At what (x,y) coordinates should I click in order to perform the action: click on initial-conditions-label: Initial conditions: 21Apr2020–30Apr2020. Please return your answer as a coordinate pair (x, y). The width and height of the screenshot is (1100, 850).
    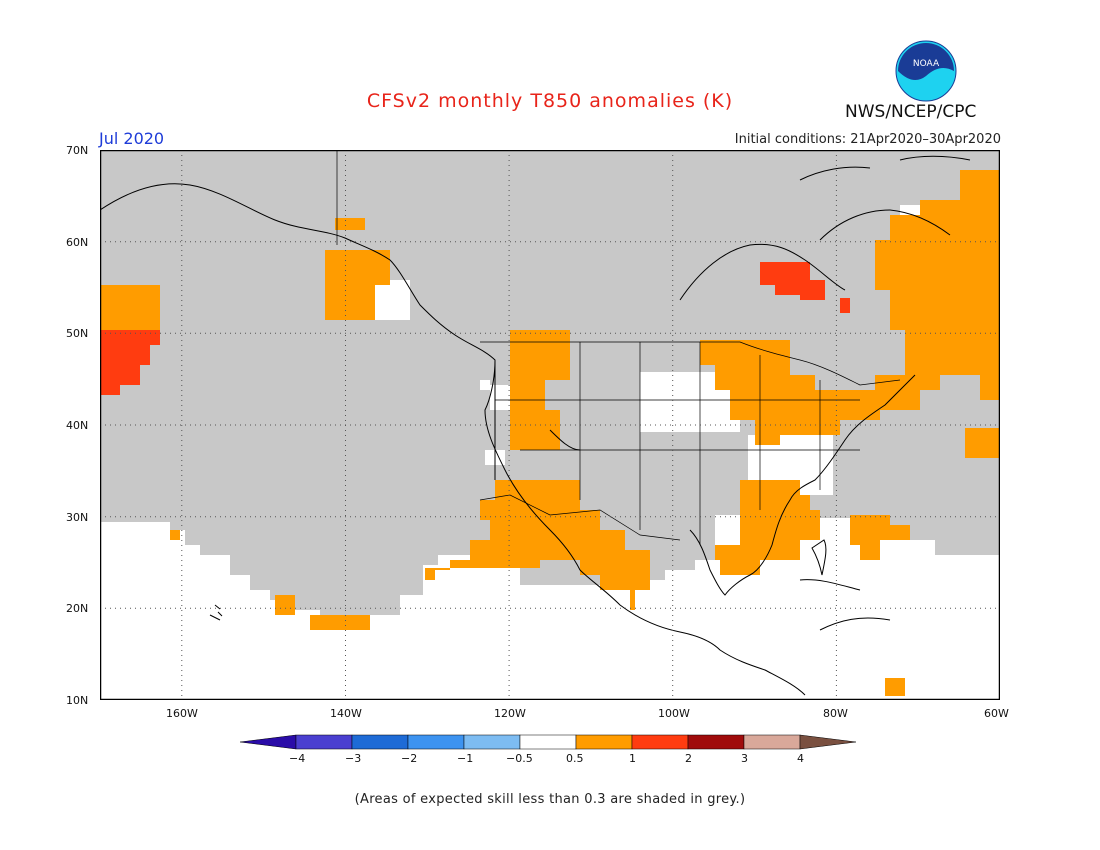
    Looking at the image, I should click on (867, 139).